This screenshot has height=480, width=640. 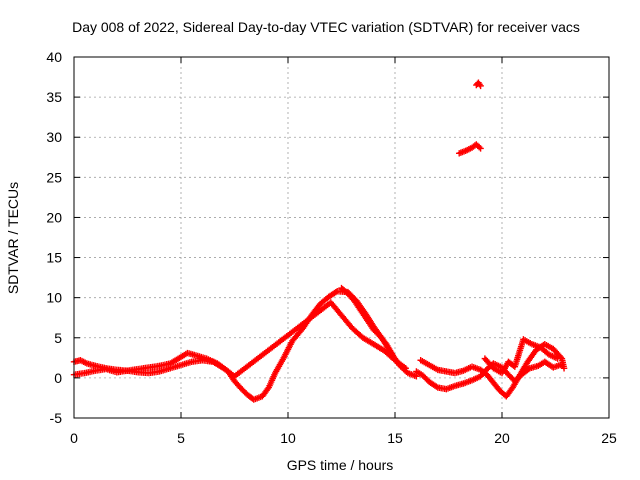 I want to click on y-tick-label: 10, so click(x=54, y=298).